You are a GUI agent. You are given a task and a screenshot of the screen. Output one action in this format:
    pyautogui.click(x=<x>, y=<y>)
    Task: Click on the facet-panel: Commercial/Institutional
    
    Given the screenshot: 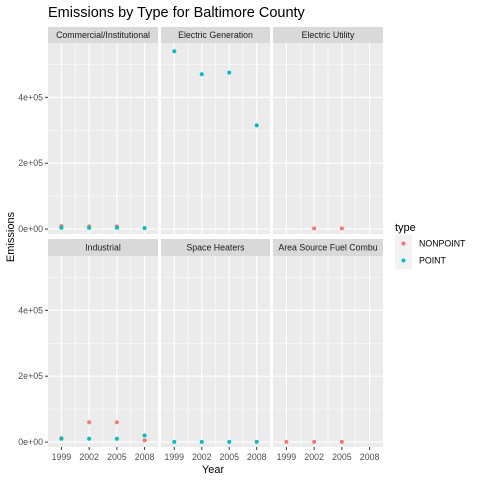 What is the action you would take?
    pyautogui.click(x=103, y=130)
    